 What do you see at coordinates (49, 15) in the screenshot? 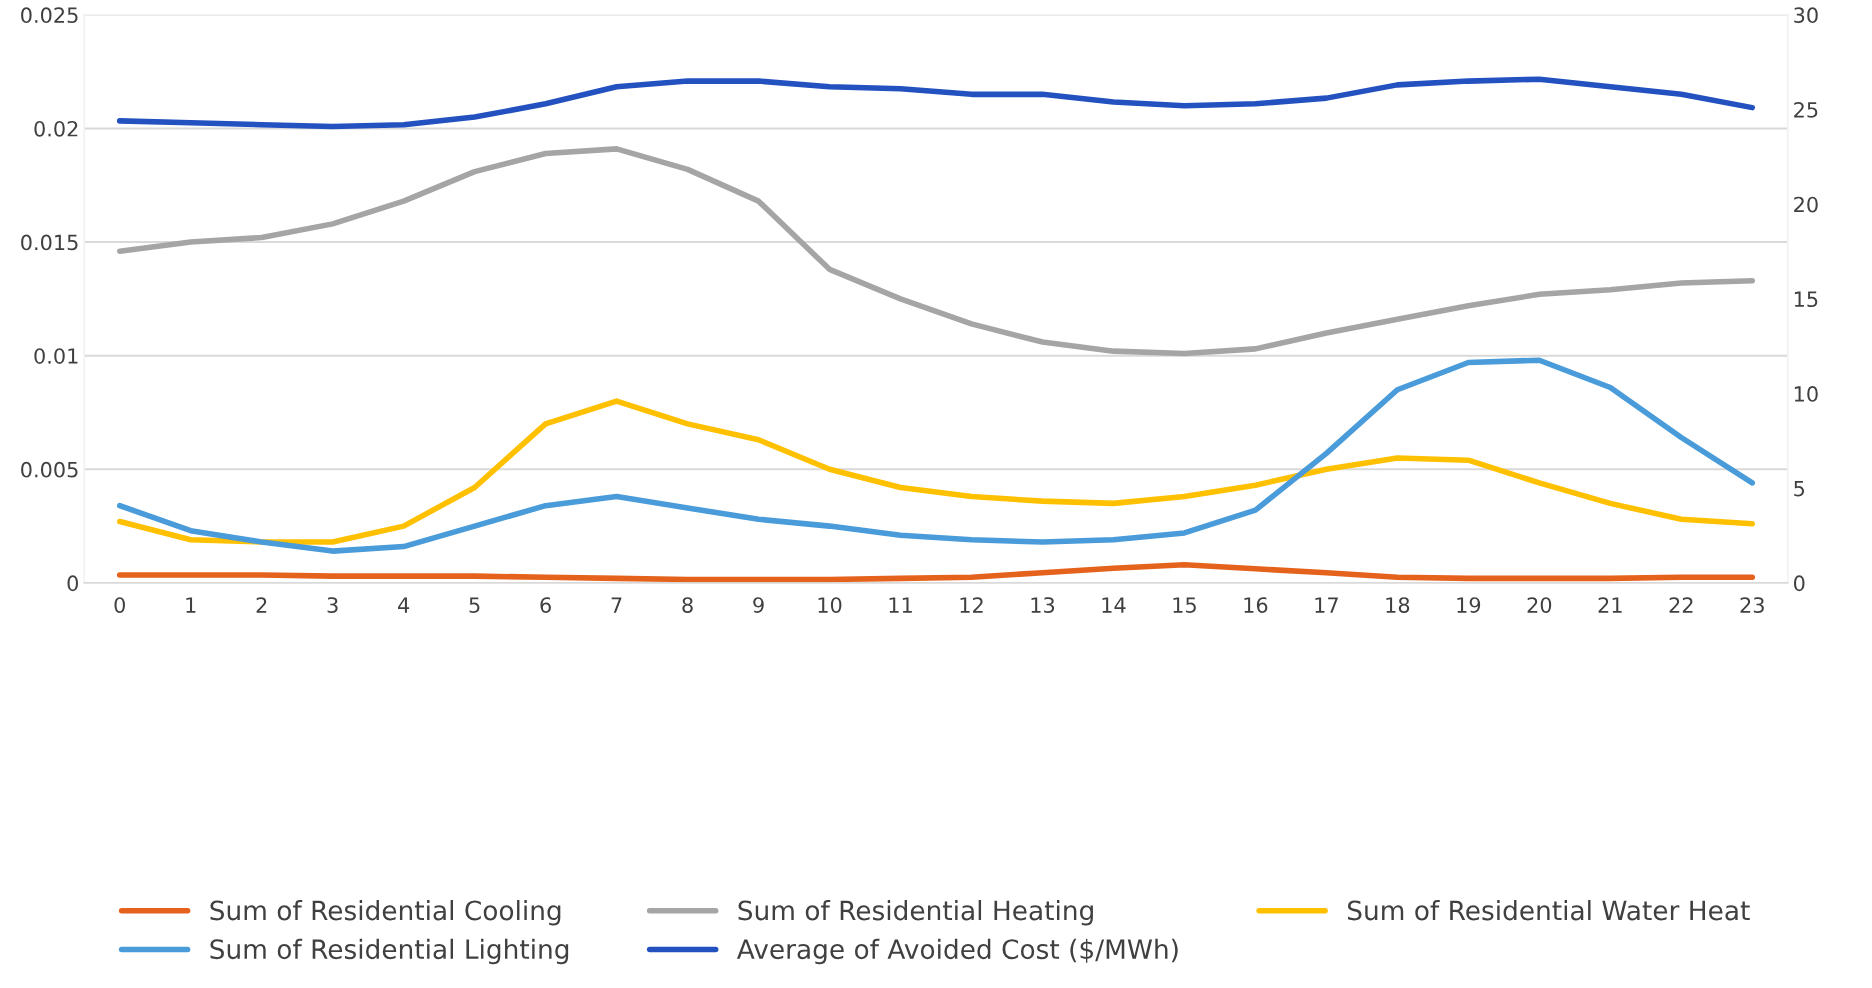
I see `y-tick-label: 0.025` at bounding box center [49, 15].